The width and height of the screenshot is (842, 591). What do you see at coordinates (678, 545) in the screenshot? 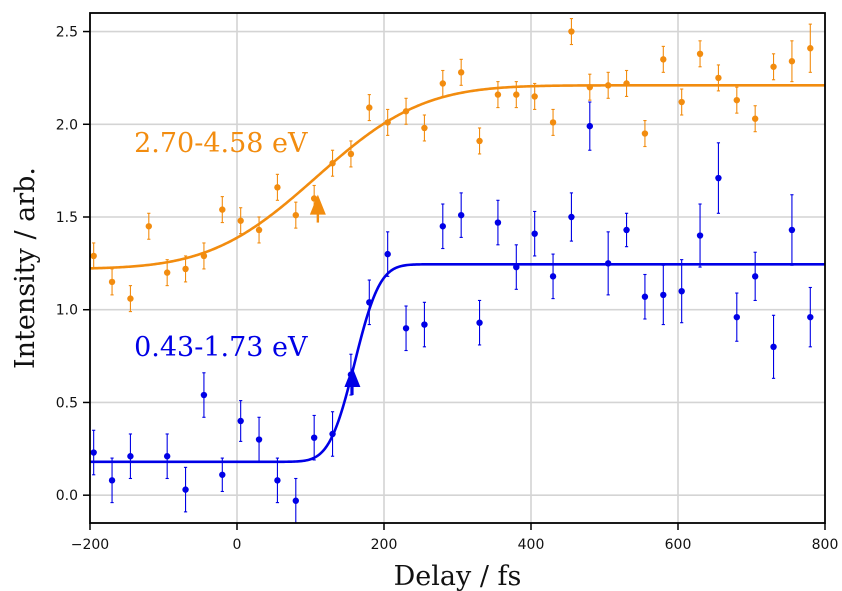
I see `x-tick-label: 600` at bounding box center [678, 545].